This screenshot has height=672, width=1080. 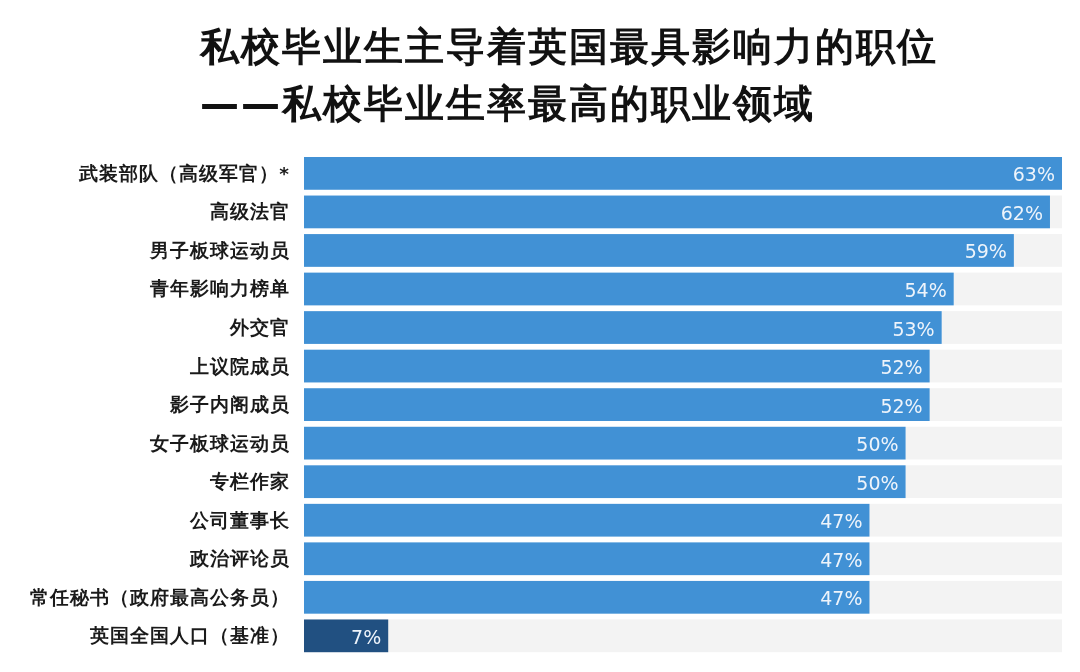 What do you see at coordinates (507, 103) in the screenshot?
I see `subtitle: ——私校毕业生率最高的职业领域` at bounding box center [507, 103].